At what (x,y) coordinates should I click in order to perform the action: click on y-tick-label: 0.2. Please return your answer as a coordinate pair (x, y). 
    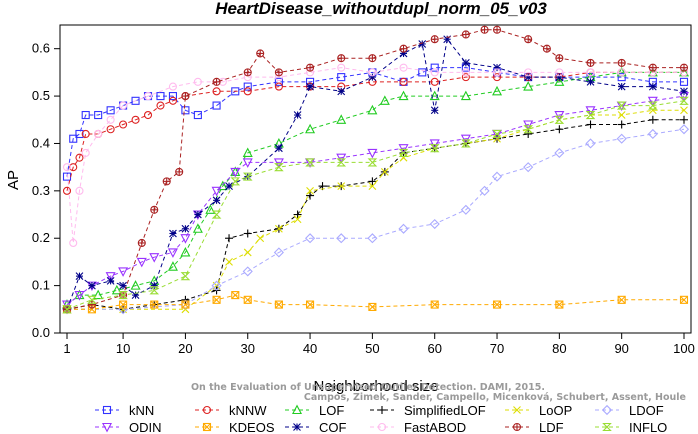
    Looking at the image, I should click on (41, 237).